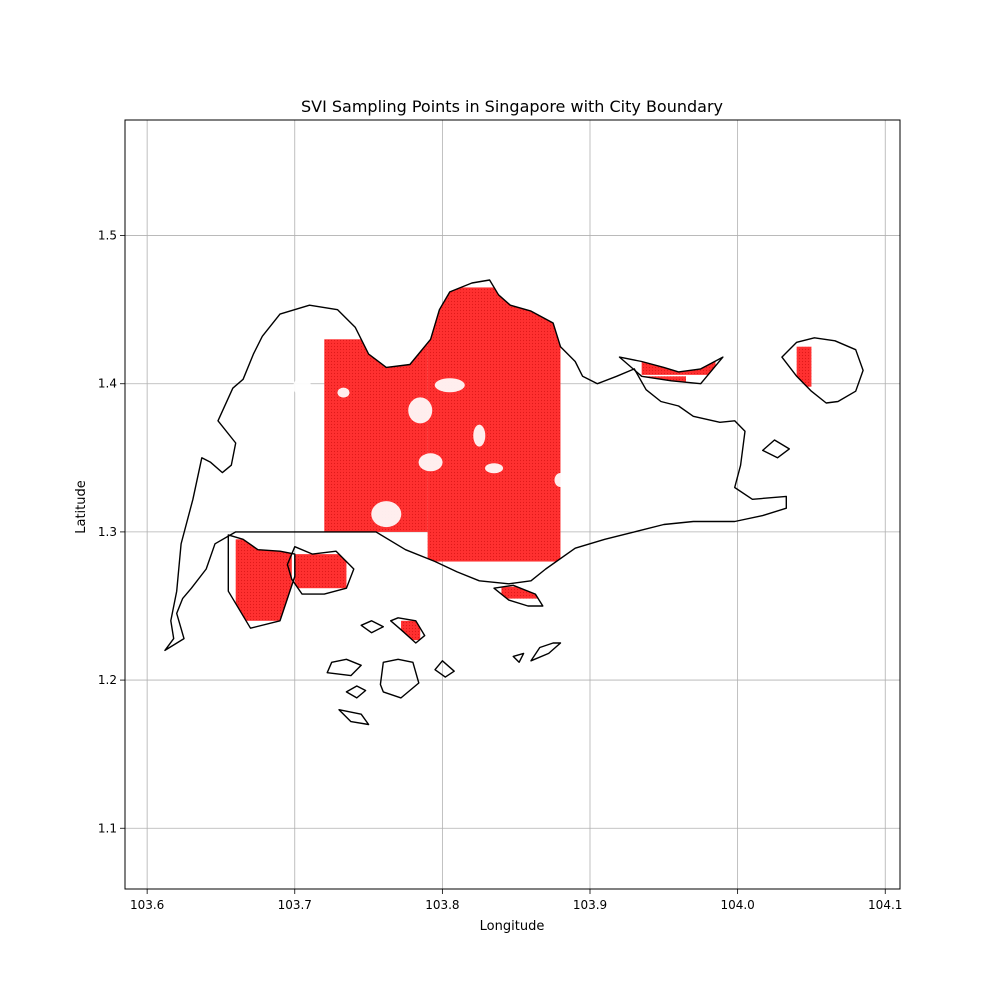 The height and width of the screenshot is (1000, 1000). I want to click on x-tick-label: 103.7, so click(295, 905).